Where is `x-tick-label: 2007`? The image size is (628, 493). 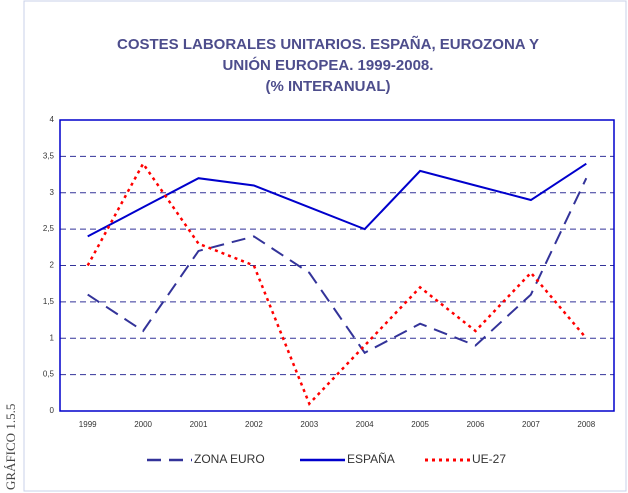
x-tick-label: 2007 is located at coordinates (531, 424).